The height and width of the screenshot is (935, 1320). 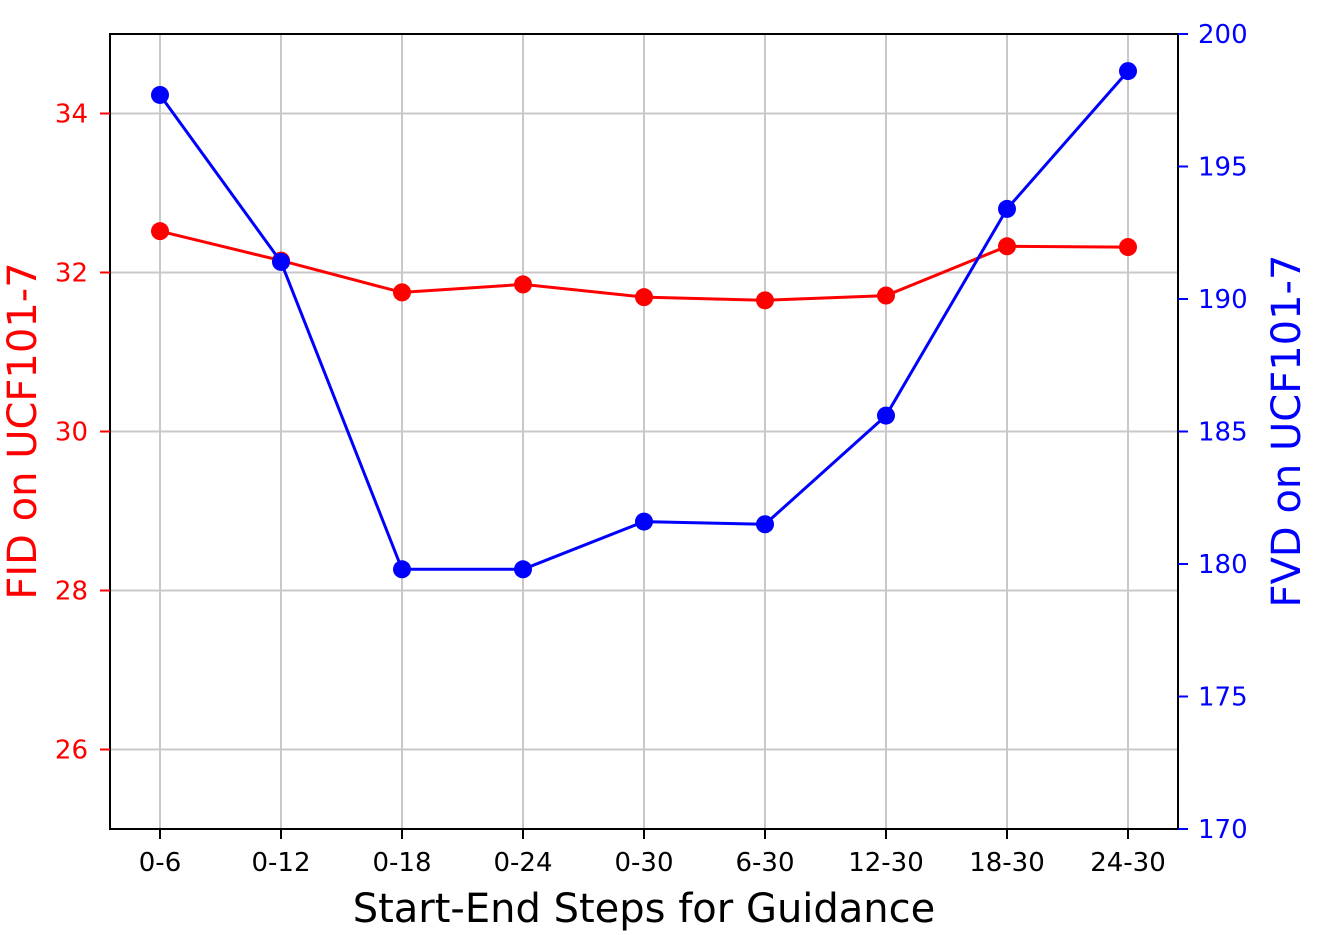 What do you see at coordinates (644, 909) in the screenshot?
I see `x-axis-title: Start-End Steps for Guidance` at bounding box center [644, 909].